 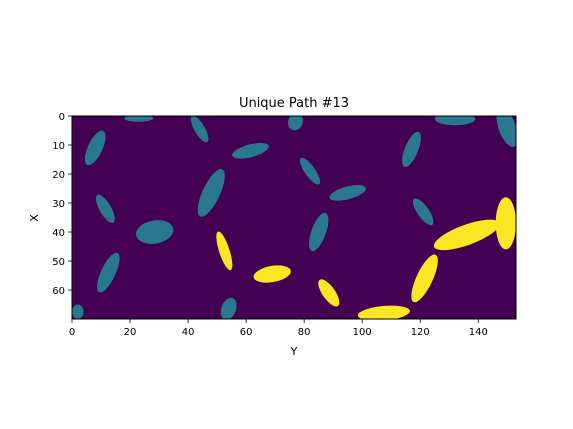 What do you see at coordinates (58, 175) in the screenshot?
I see `y-tick-label: 20` at bounding box center [58, 175].